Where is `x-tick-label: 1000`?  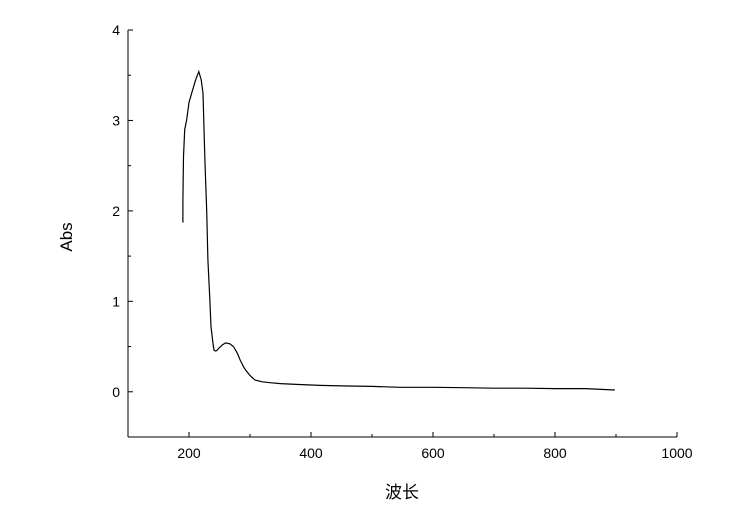 x-tick-label: 1000 is located at coordinates (676, 453).